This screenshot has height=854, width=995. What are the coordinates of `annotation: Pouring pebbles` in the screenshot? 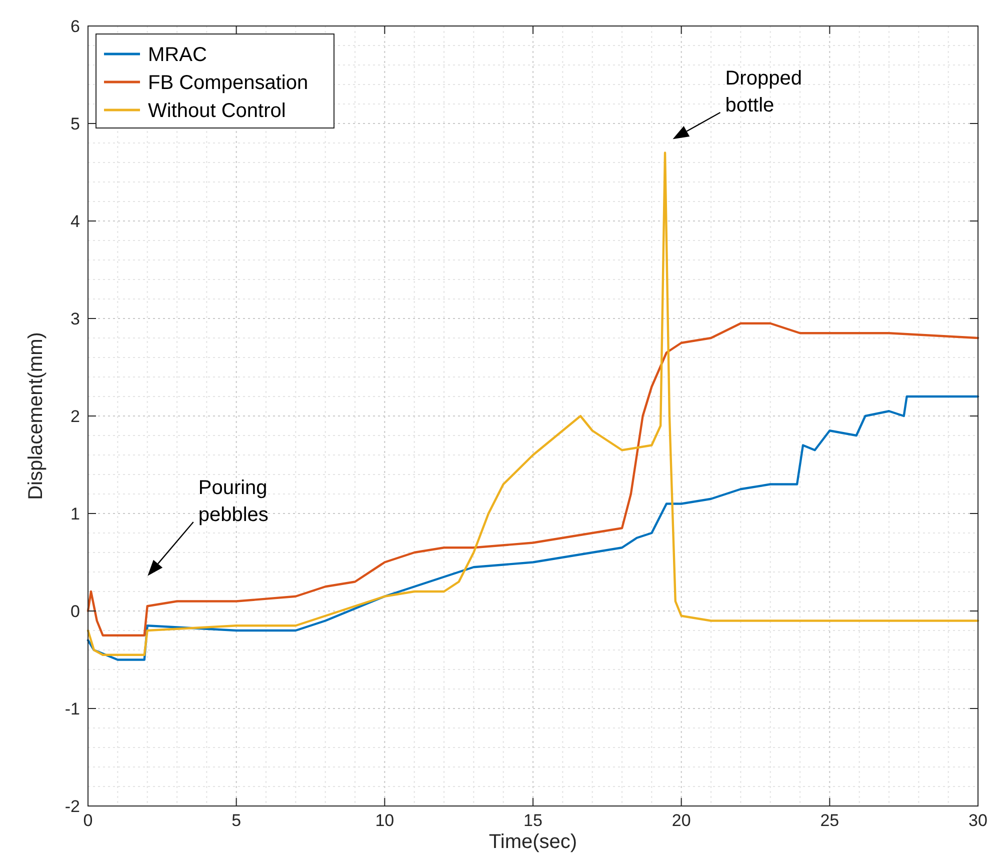 It's located at (233, 501).